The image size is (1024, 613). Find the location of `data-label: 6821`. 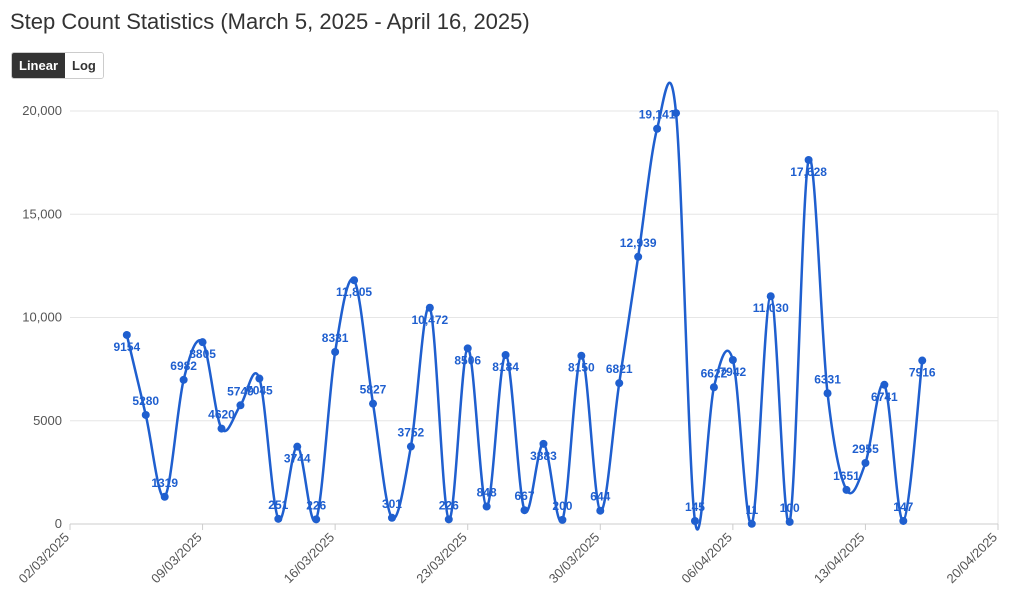

data-label: 6821 is located at coordinates (619, 369).